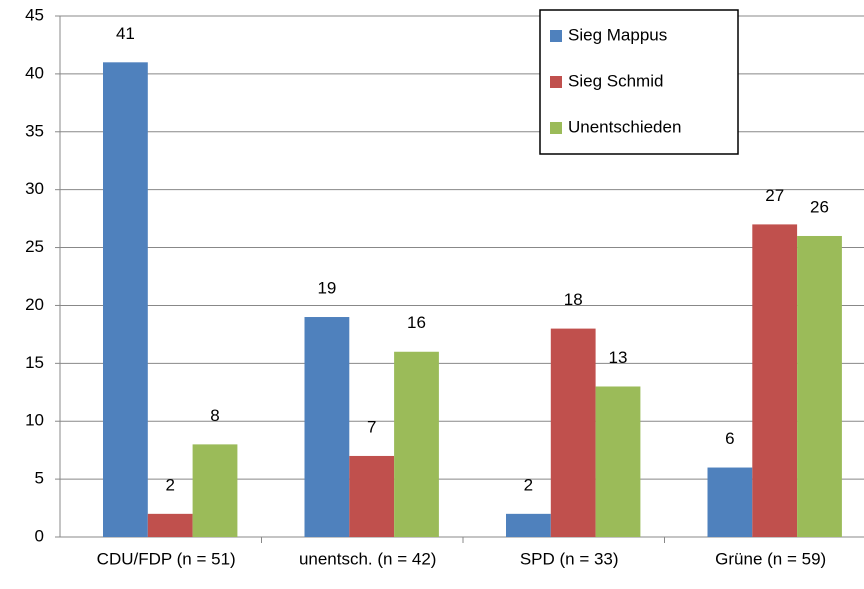  What do you see at coordinates (34, 14) in the screenshot?
I see `y-tick-label: 45` at bounding box center [34, 14].